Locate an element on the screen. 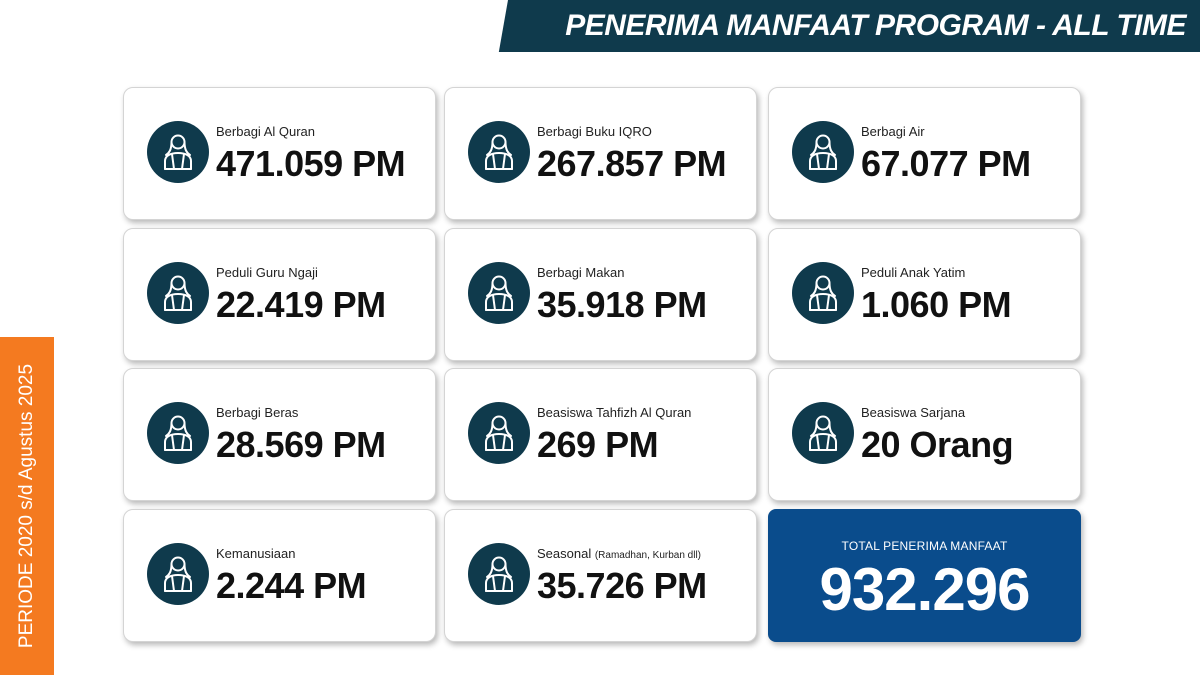  program-card: Beasiswa Tahfizh Al Quran 269 PM is located at coordinates (600, 434).